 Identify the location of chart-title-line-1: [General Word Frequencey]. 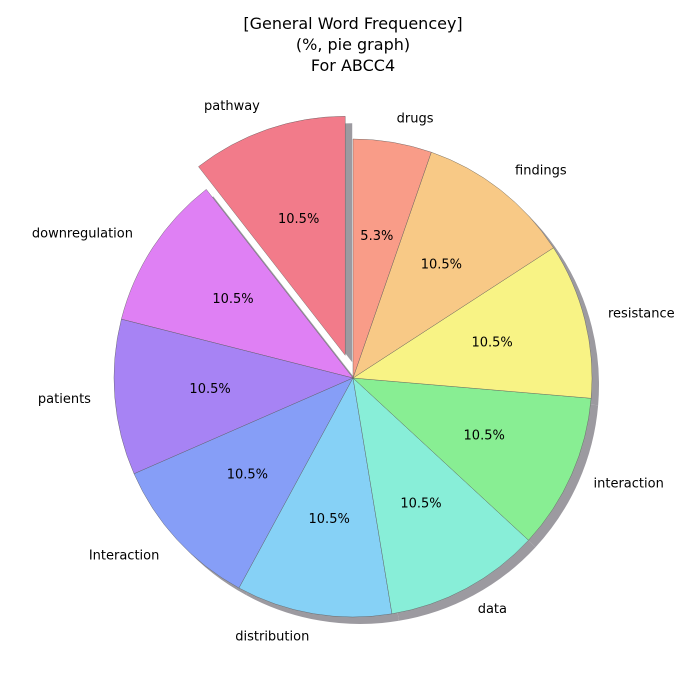
(352, 23).